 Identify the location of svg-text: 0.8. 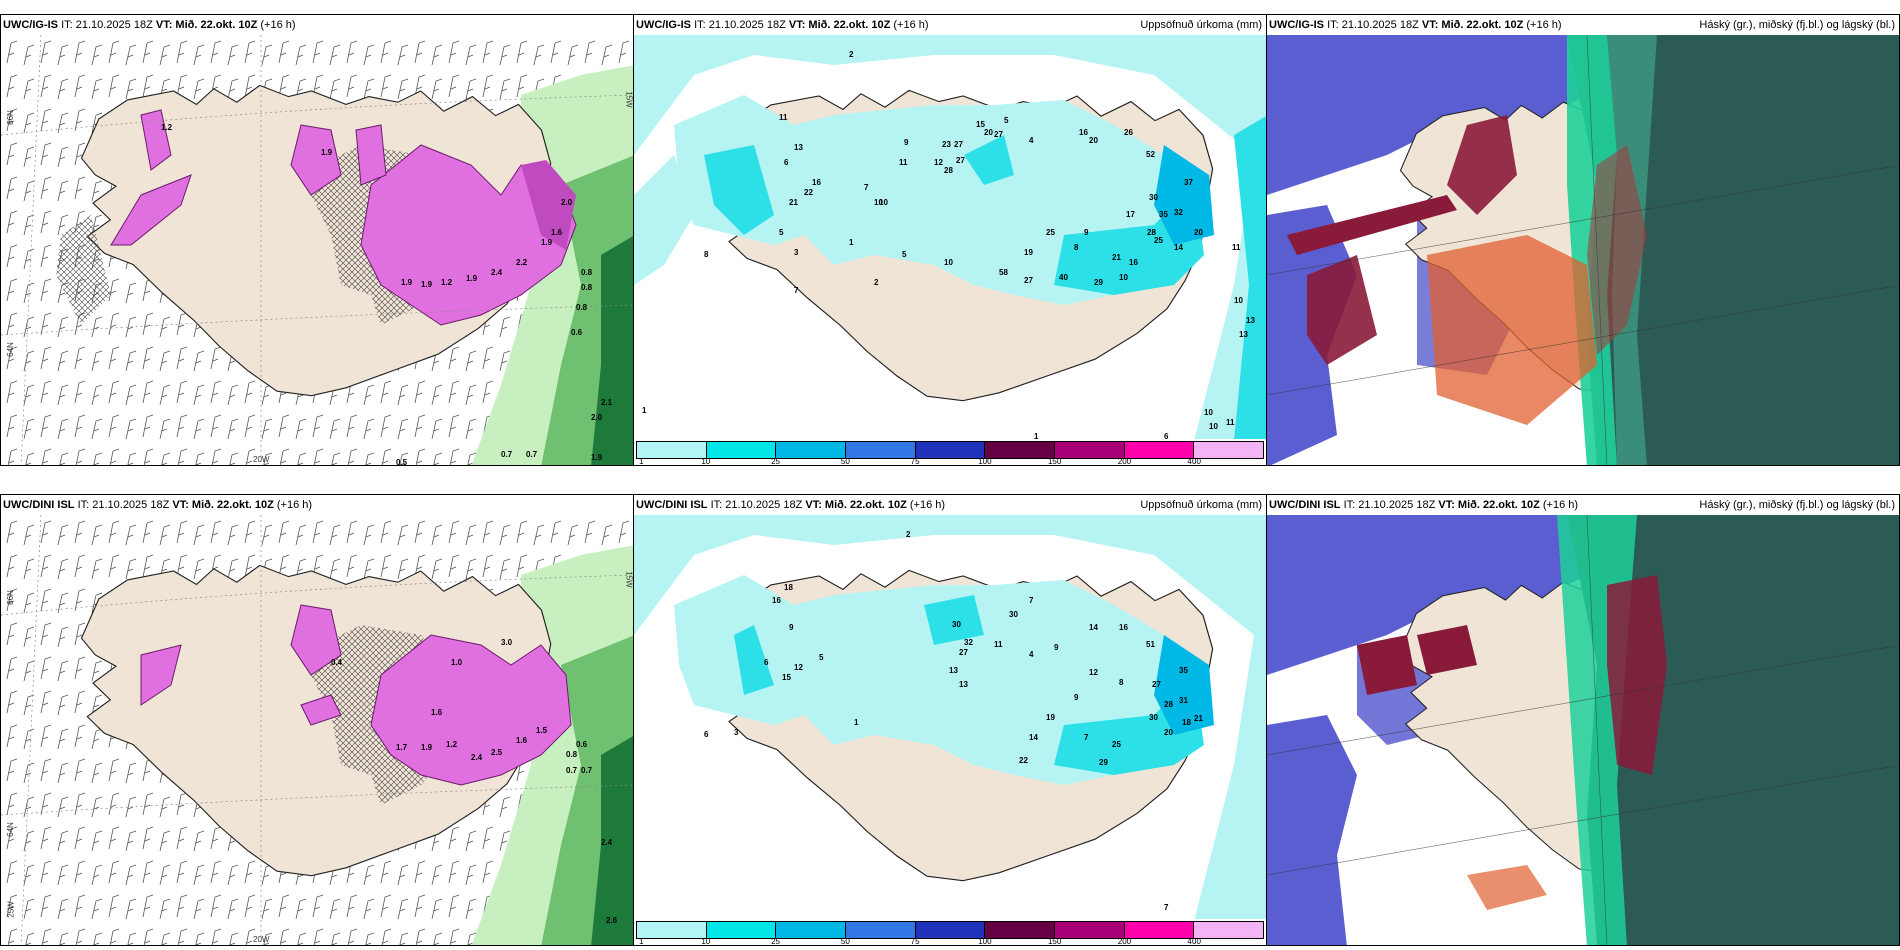
(572, 754).